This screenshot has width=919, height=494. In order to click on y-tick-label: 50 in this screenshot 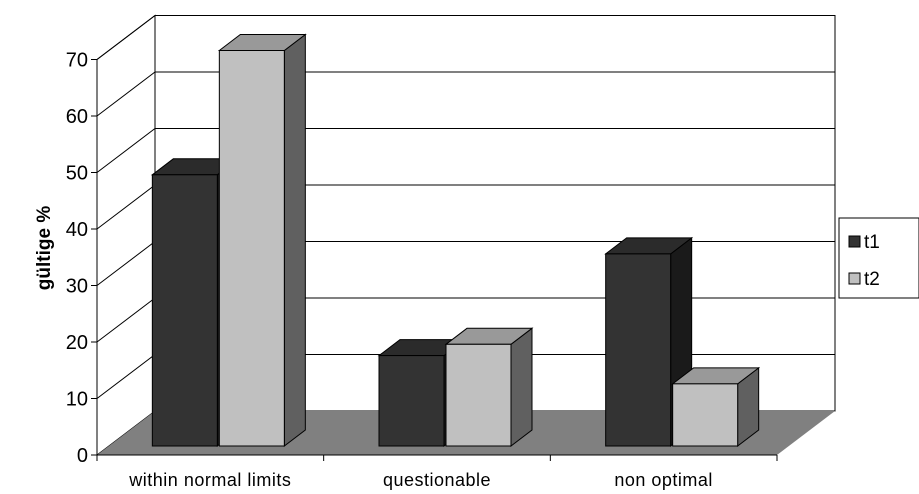, I will do `click(77, 174)`.